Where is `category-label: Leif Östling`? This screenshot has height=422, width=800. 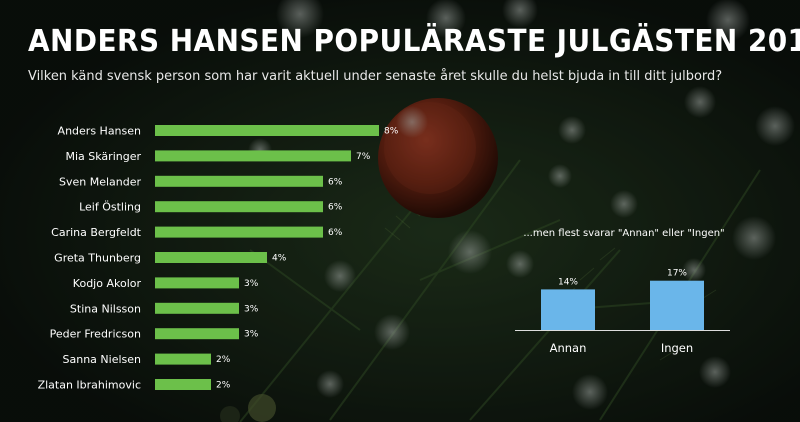
category-label: Leif Östling is located at coordinates (110, 207).